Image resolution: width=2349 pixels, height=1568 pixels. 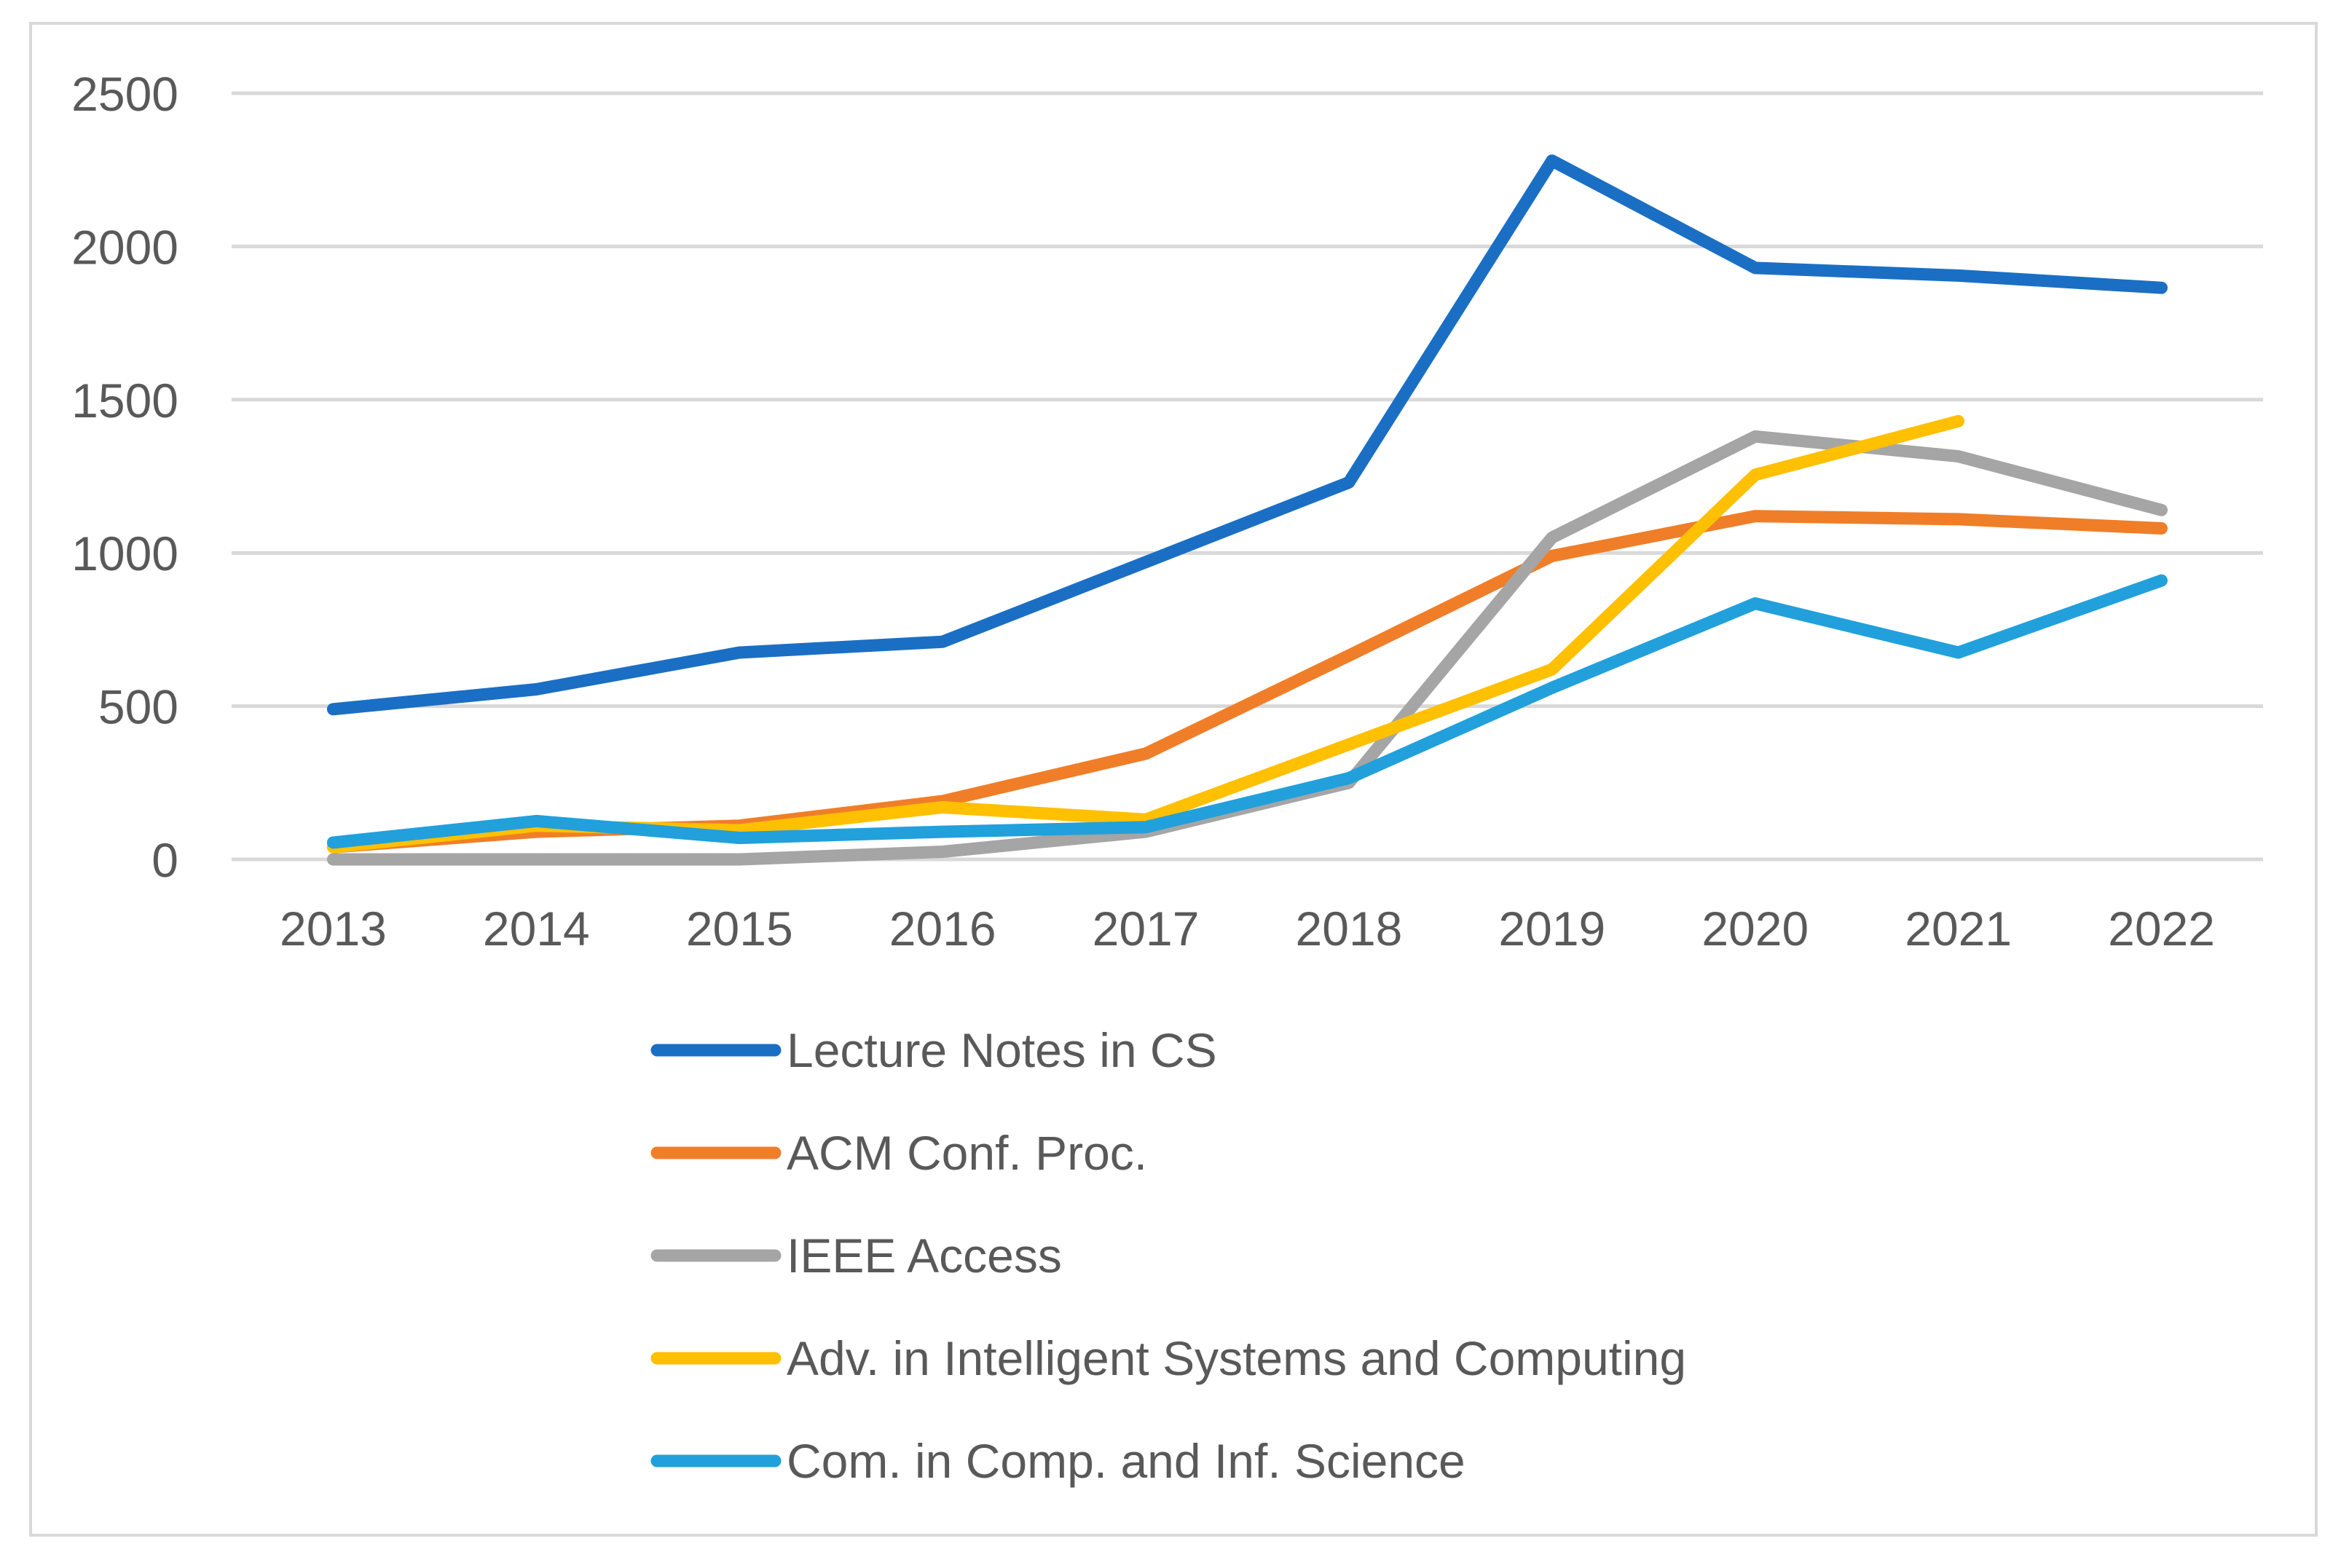 What do you see at coordinates (1247, 929) in the screenshot?
I see `x-axis-ticks: 2013 2014 2015 2016 2017 2018 2019 2020 2021 2022` at bounding box center [1247, 929].